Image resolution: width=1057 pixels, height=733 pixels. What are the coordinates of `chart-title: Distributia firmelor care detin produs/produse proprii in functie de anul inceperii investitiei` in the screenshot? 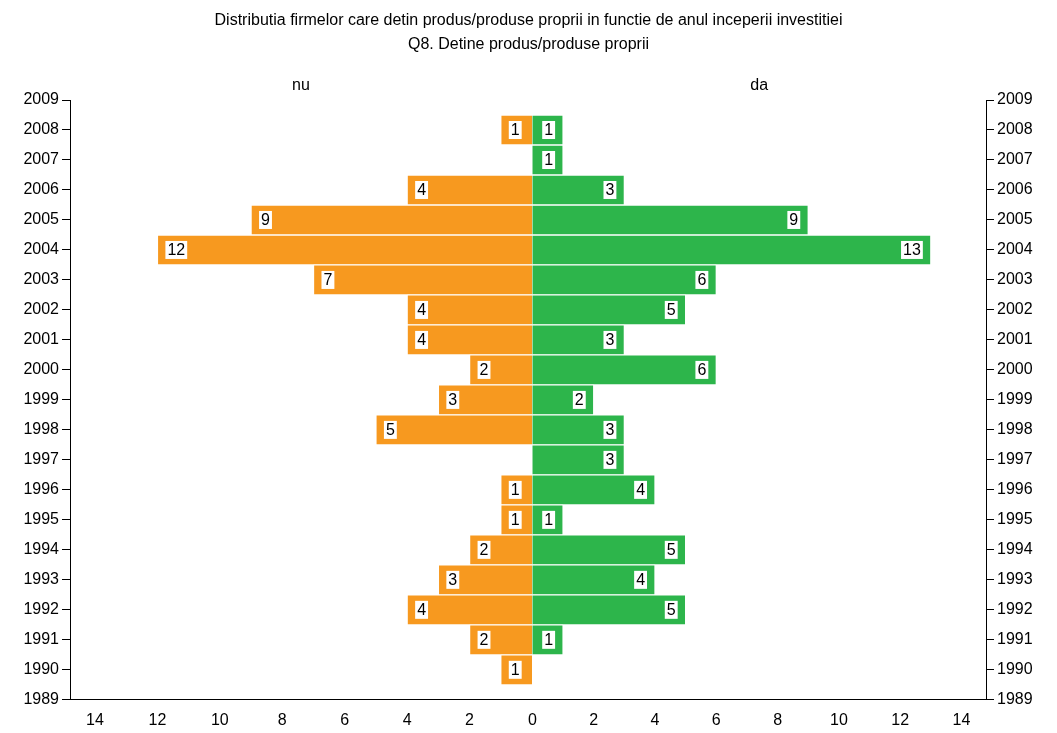 It's located at (528, 20).